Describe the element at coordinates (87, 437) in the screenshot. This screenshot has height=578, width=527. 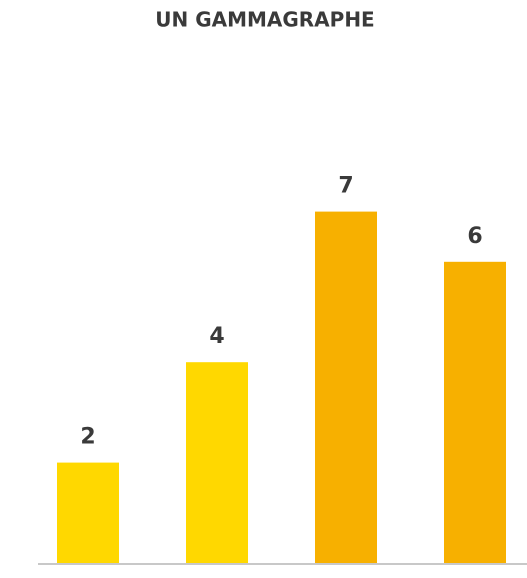
I see `value-label: 2` at that location.